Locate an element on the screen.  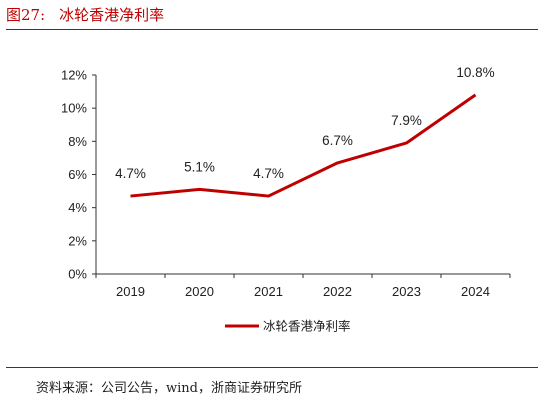
x-tick-label: 2021 is located at coordinates (268, 291).